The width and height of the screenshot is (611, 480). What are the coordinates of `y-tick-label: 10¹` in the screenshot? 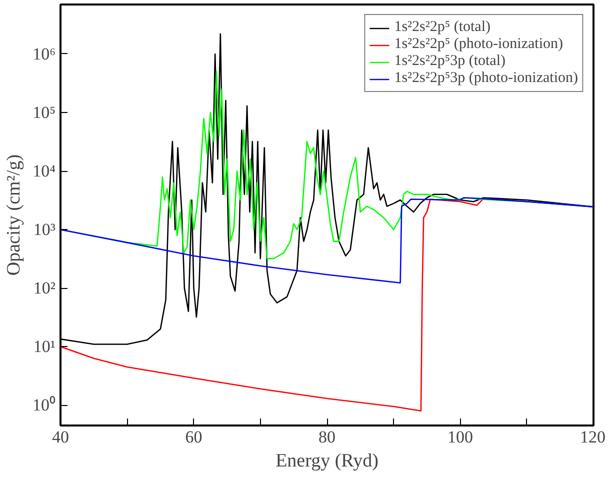 It's located at (44, 346).